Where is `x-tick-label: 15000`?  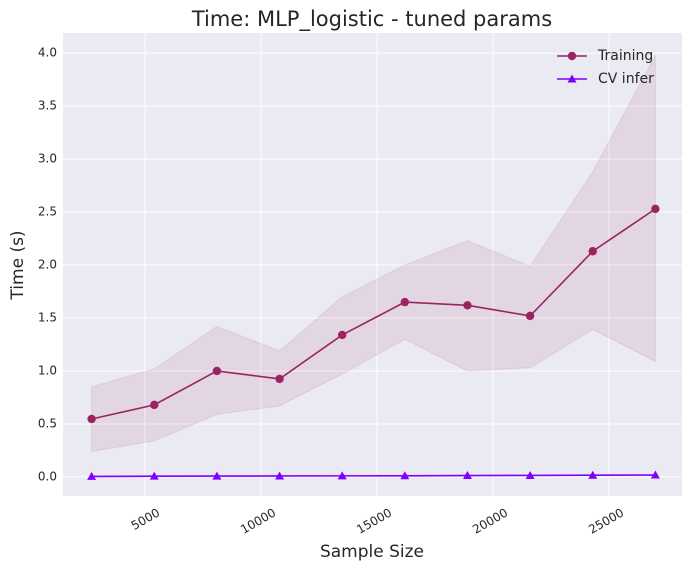
x-tick-label: 15000 is located at coordinates (374, 521).